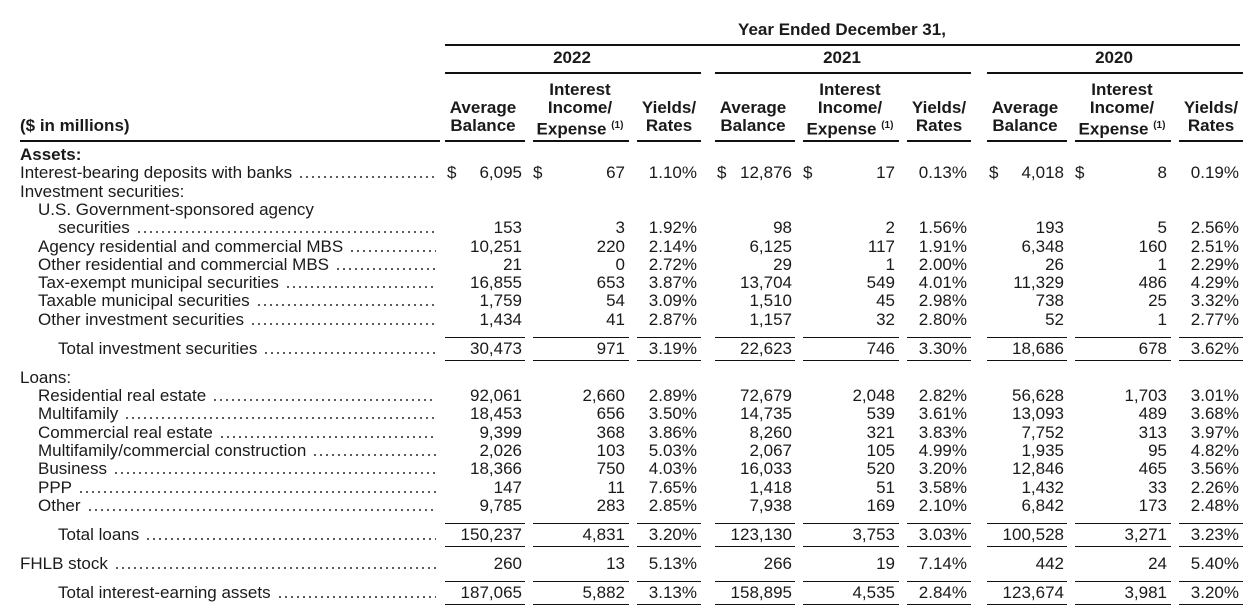 The height and width of the screenshot is (614, 1257). I want to click on cell-value: 738, so click(1049, 301).